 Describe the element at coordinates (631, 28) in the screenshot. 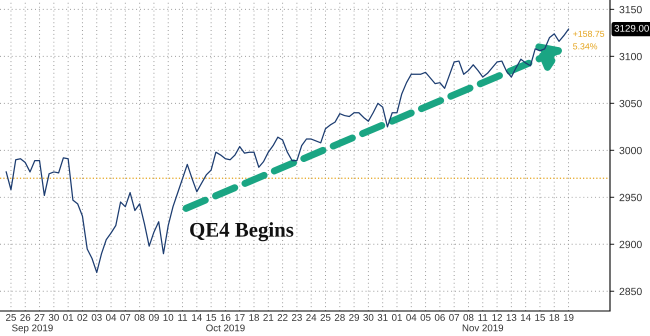

I see `text: 3129.00` at that location.